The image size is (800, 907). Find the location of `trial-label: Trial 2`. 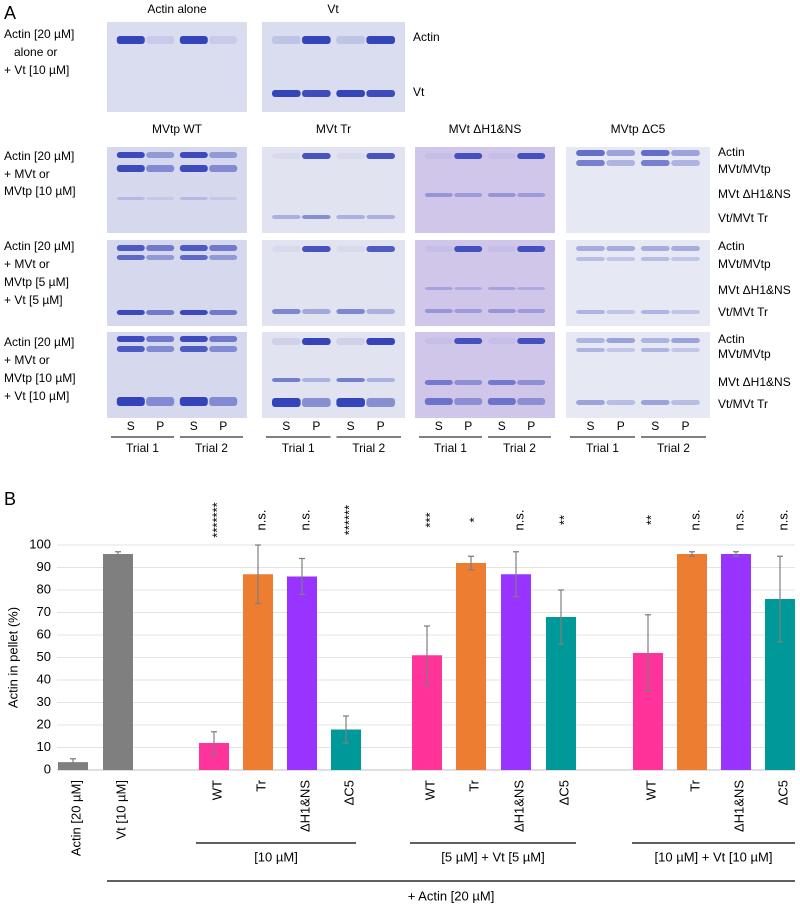

trial-label: Trial 2 is located at coordinates (673, 448).